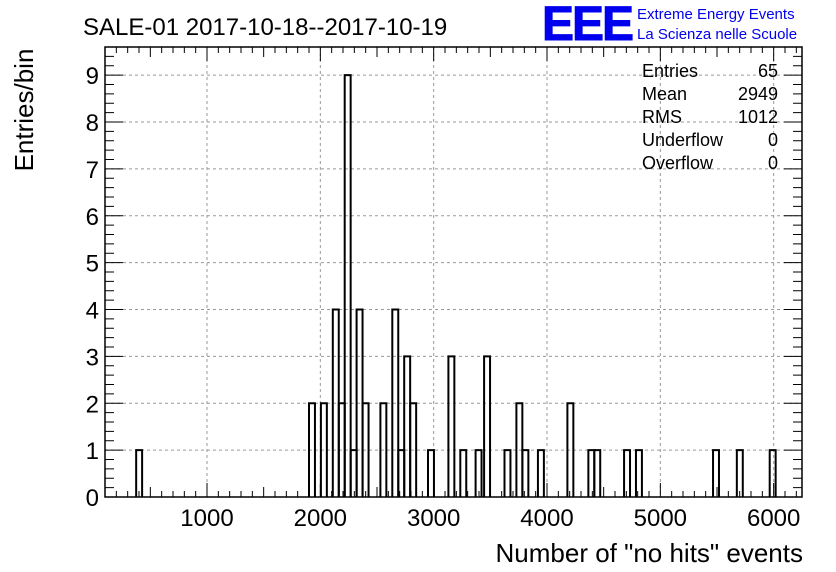 The height and width of the screenshot is (572, 836). What do you see at coordinates (717, 34) in the screenshot?
I see `logo-line2: La Scienza nelle Scuole` at bounding box center [717, 34].